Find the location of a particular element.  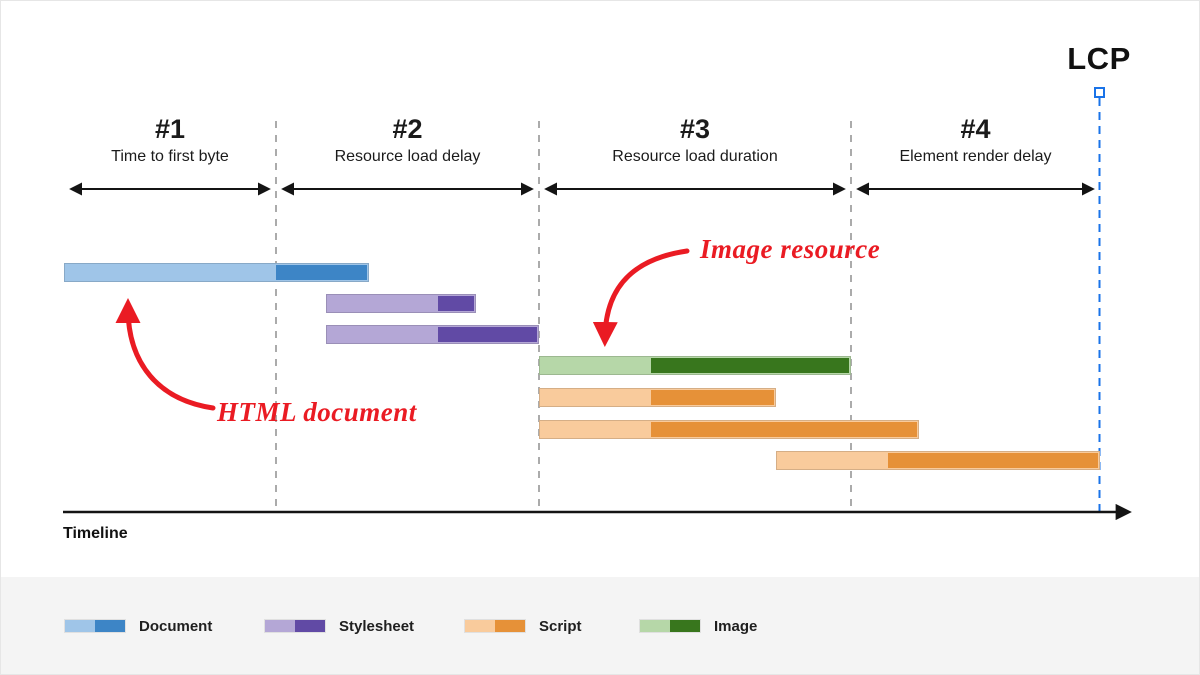

phase-4: #4 Element render delay is located at coordinates (975, 141).